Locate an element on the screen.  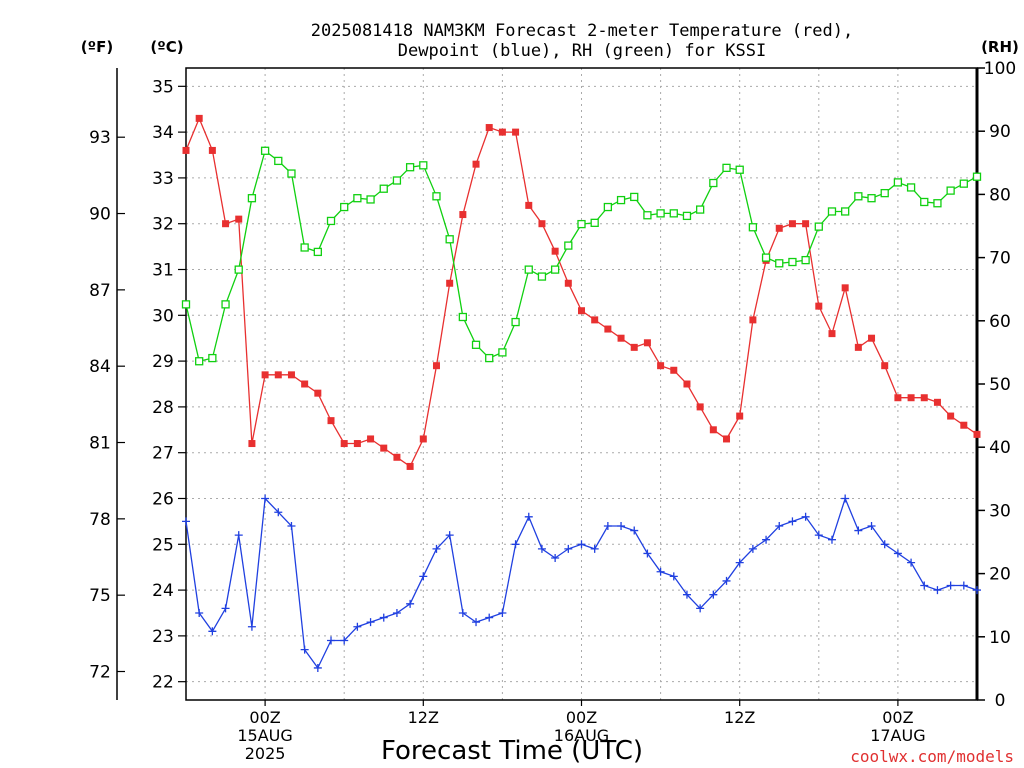
left-unit-c-label: (ºC) is located at coordinates (166, 47).